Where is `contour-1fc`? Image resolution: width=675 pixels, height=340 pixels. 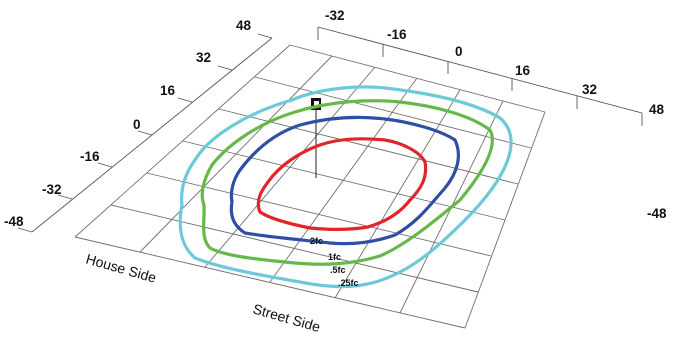
contour-1fc is located at coordinates (344, 180).